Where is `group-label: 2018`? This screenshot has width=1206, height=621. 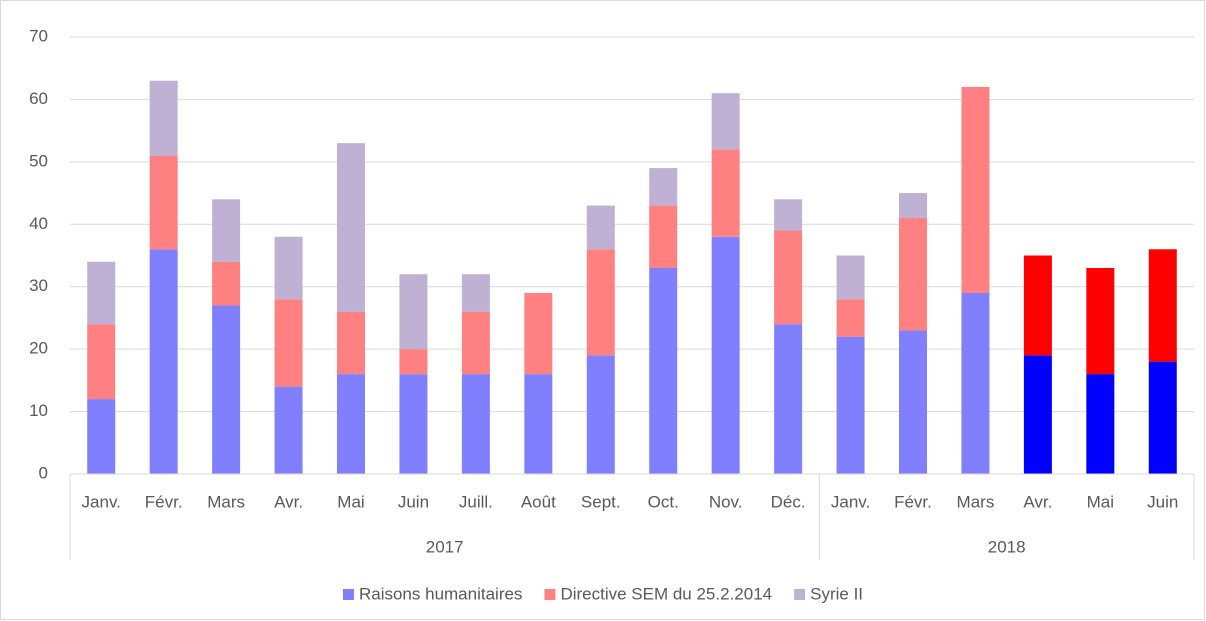
group-label: 2018 is located at coordinates (1007, 546).